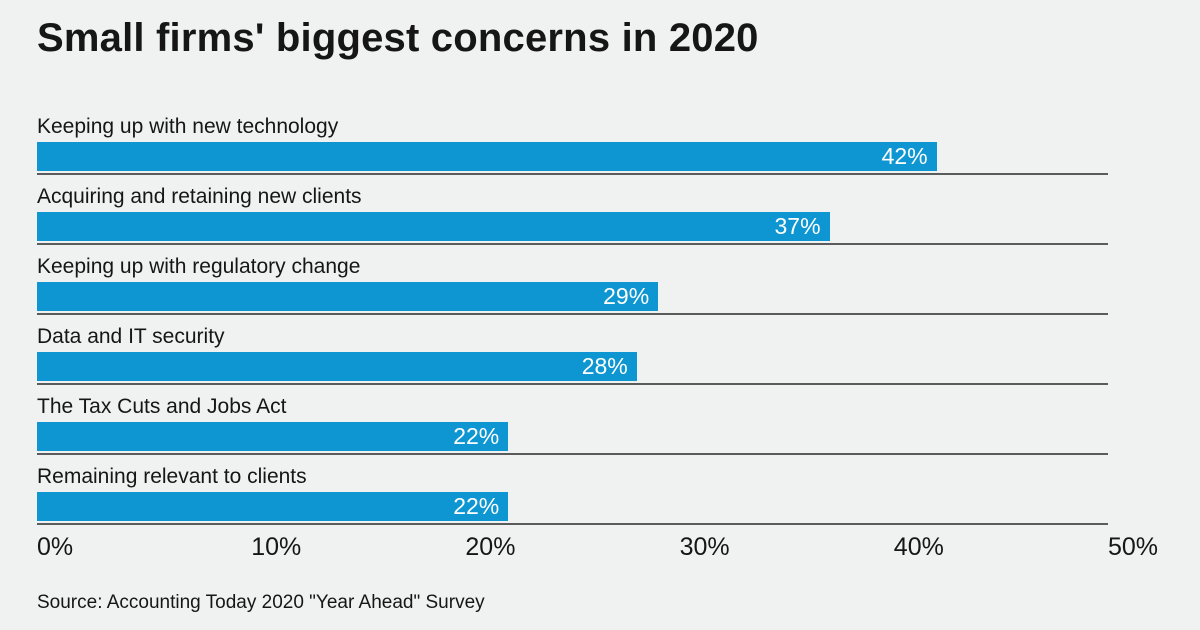 The width and height of the screenshot is (1200, 630). I want to click on bar-value-label: 28%, so click(604, 366).